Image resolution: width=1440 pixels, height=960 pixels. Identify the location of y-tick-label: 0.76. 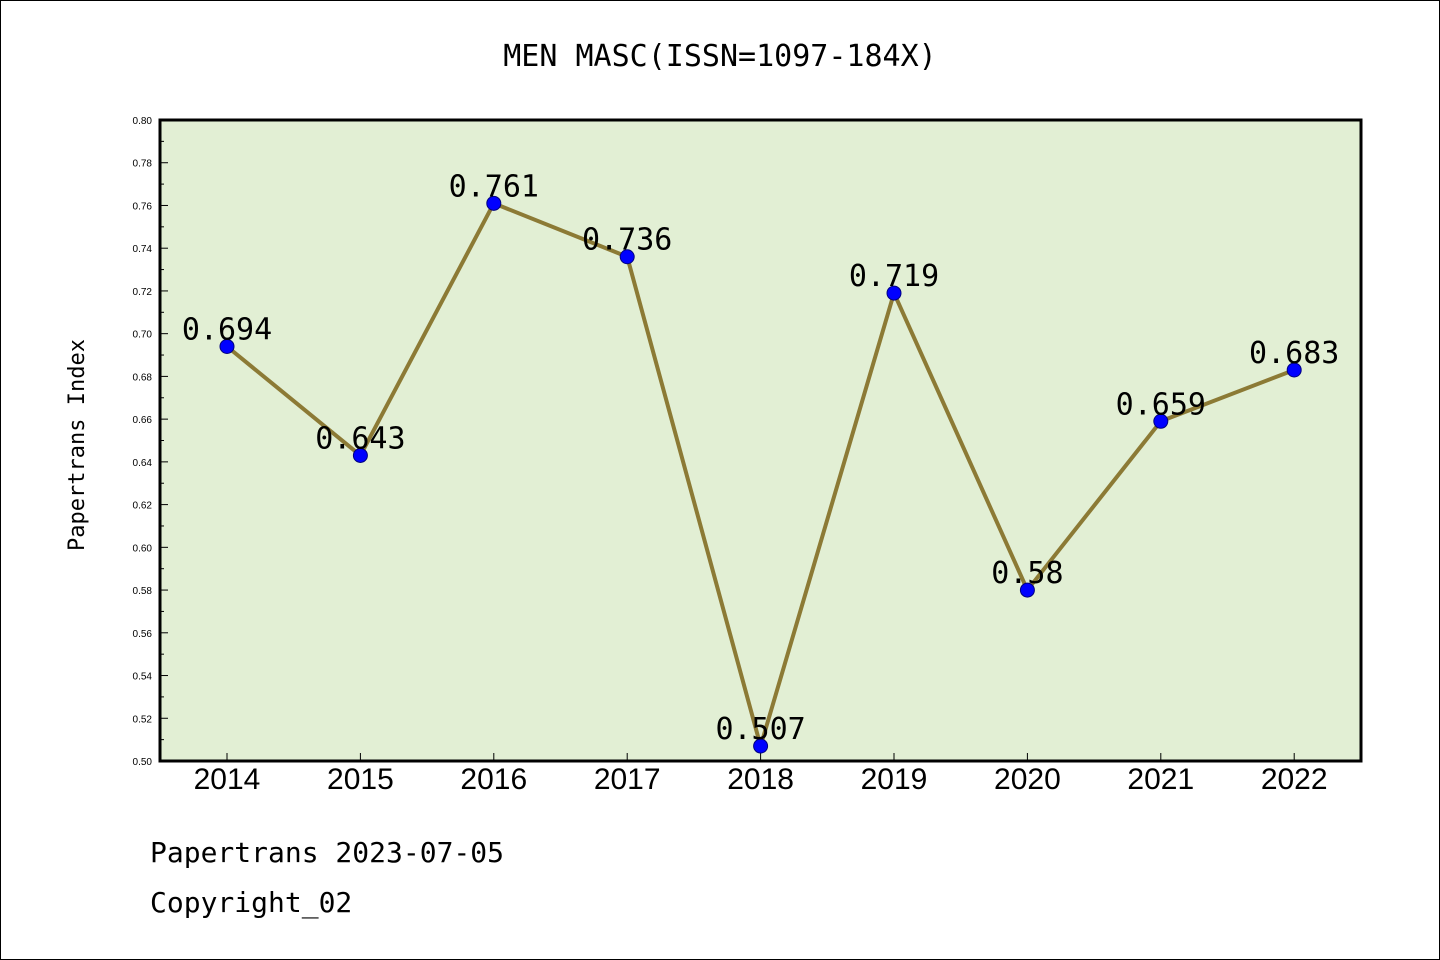
(143, 206).